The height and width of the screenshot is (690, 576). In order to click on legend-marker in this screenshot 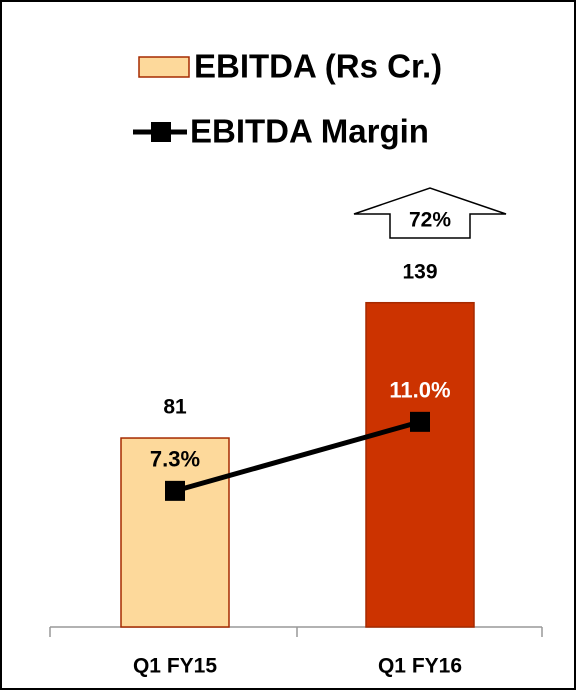, I will do `click(161, 132)`.